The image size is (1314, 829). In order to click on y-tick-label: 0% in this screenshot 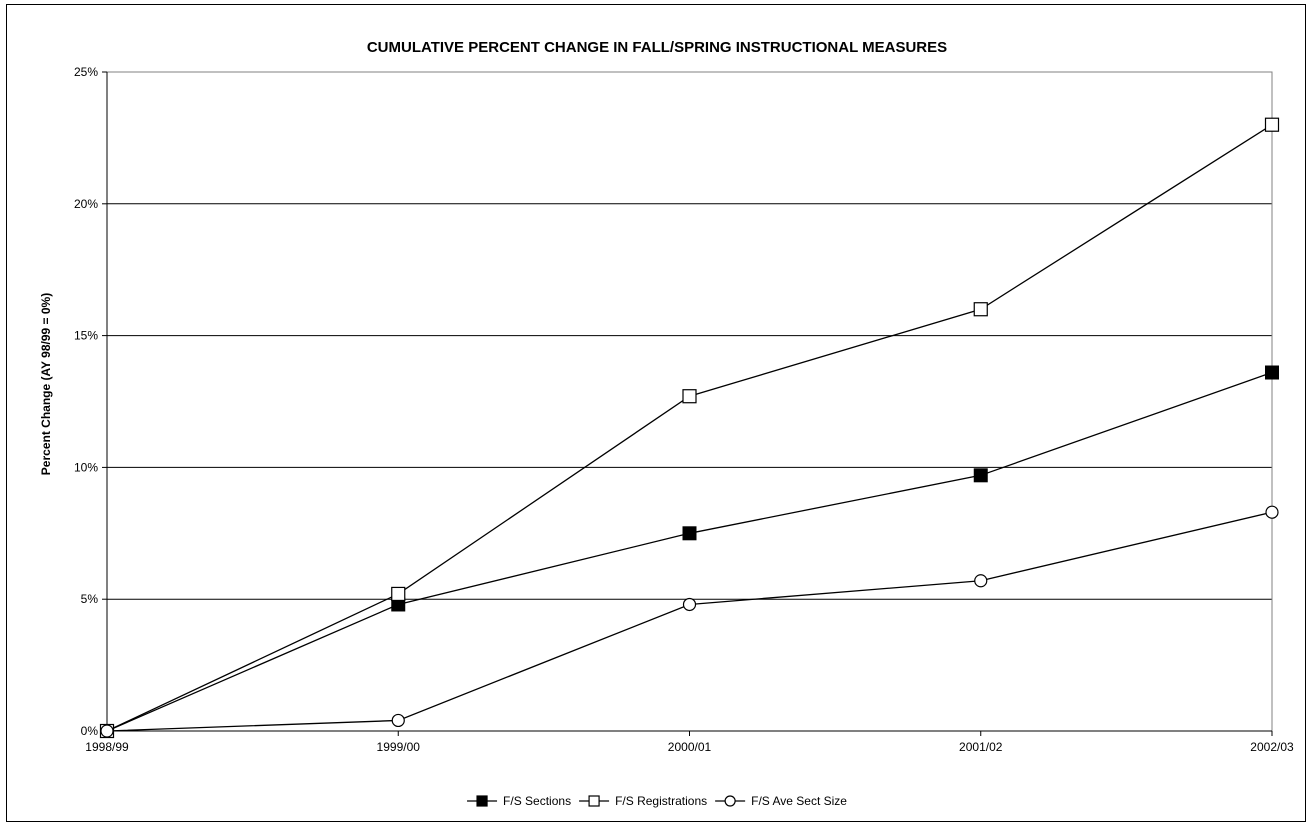, I will do `click(90, 731)`.